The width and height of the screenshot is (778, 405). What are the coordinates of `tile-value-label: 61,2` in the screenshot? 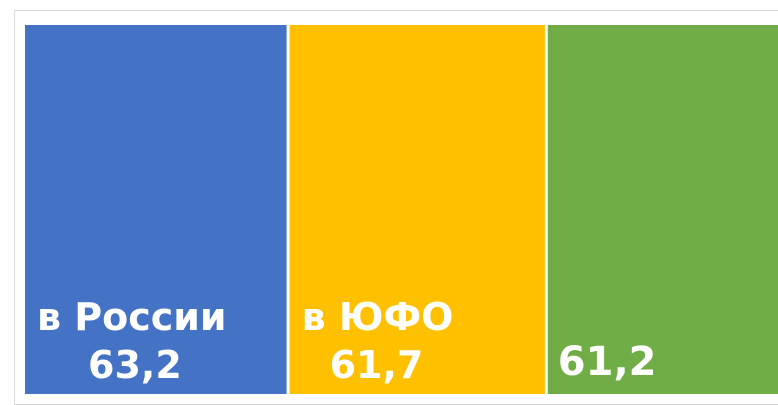 It's located at (607, 362).